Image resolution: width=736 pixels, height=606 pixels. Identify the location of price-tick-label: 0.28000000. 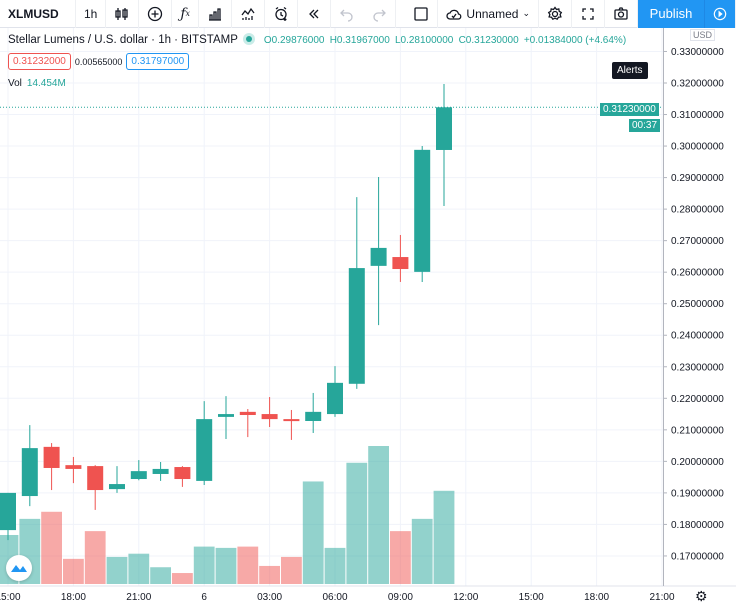
(697, 210).